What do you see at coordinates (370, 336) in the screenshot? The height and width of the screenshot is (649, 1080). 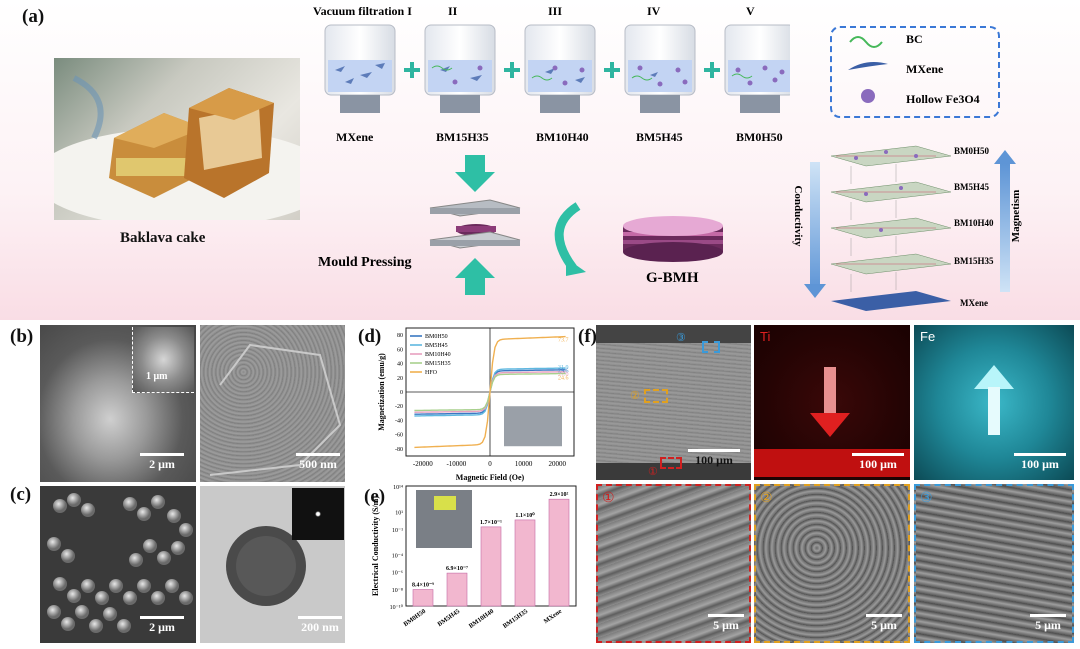 I see `panel-d-label: (d)` at bounding box center [370, 336].